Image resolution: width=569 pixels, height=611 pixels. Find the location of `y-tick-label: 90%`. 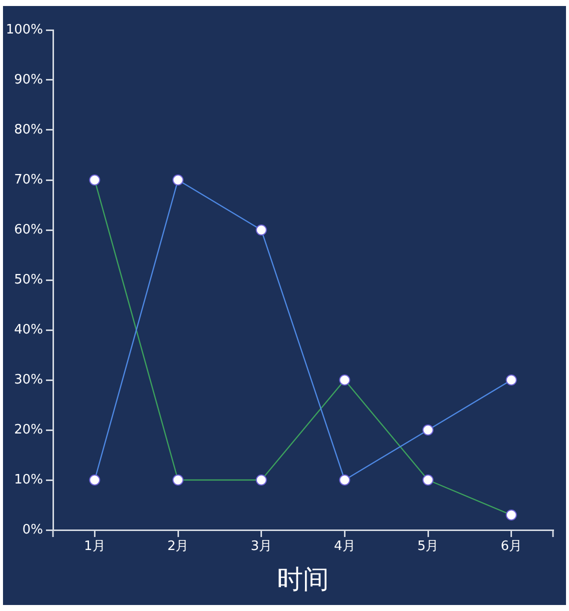

y-tick-label: 90% is located at coordinates (28, 80).